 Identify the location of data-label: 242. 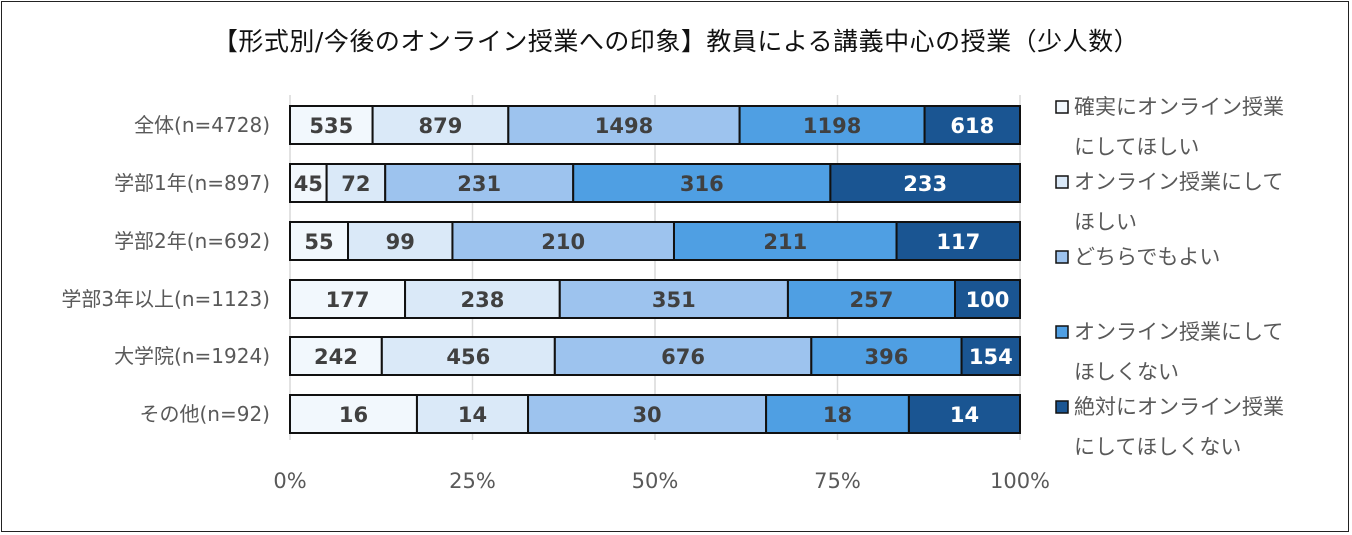
(336, 357).